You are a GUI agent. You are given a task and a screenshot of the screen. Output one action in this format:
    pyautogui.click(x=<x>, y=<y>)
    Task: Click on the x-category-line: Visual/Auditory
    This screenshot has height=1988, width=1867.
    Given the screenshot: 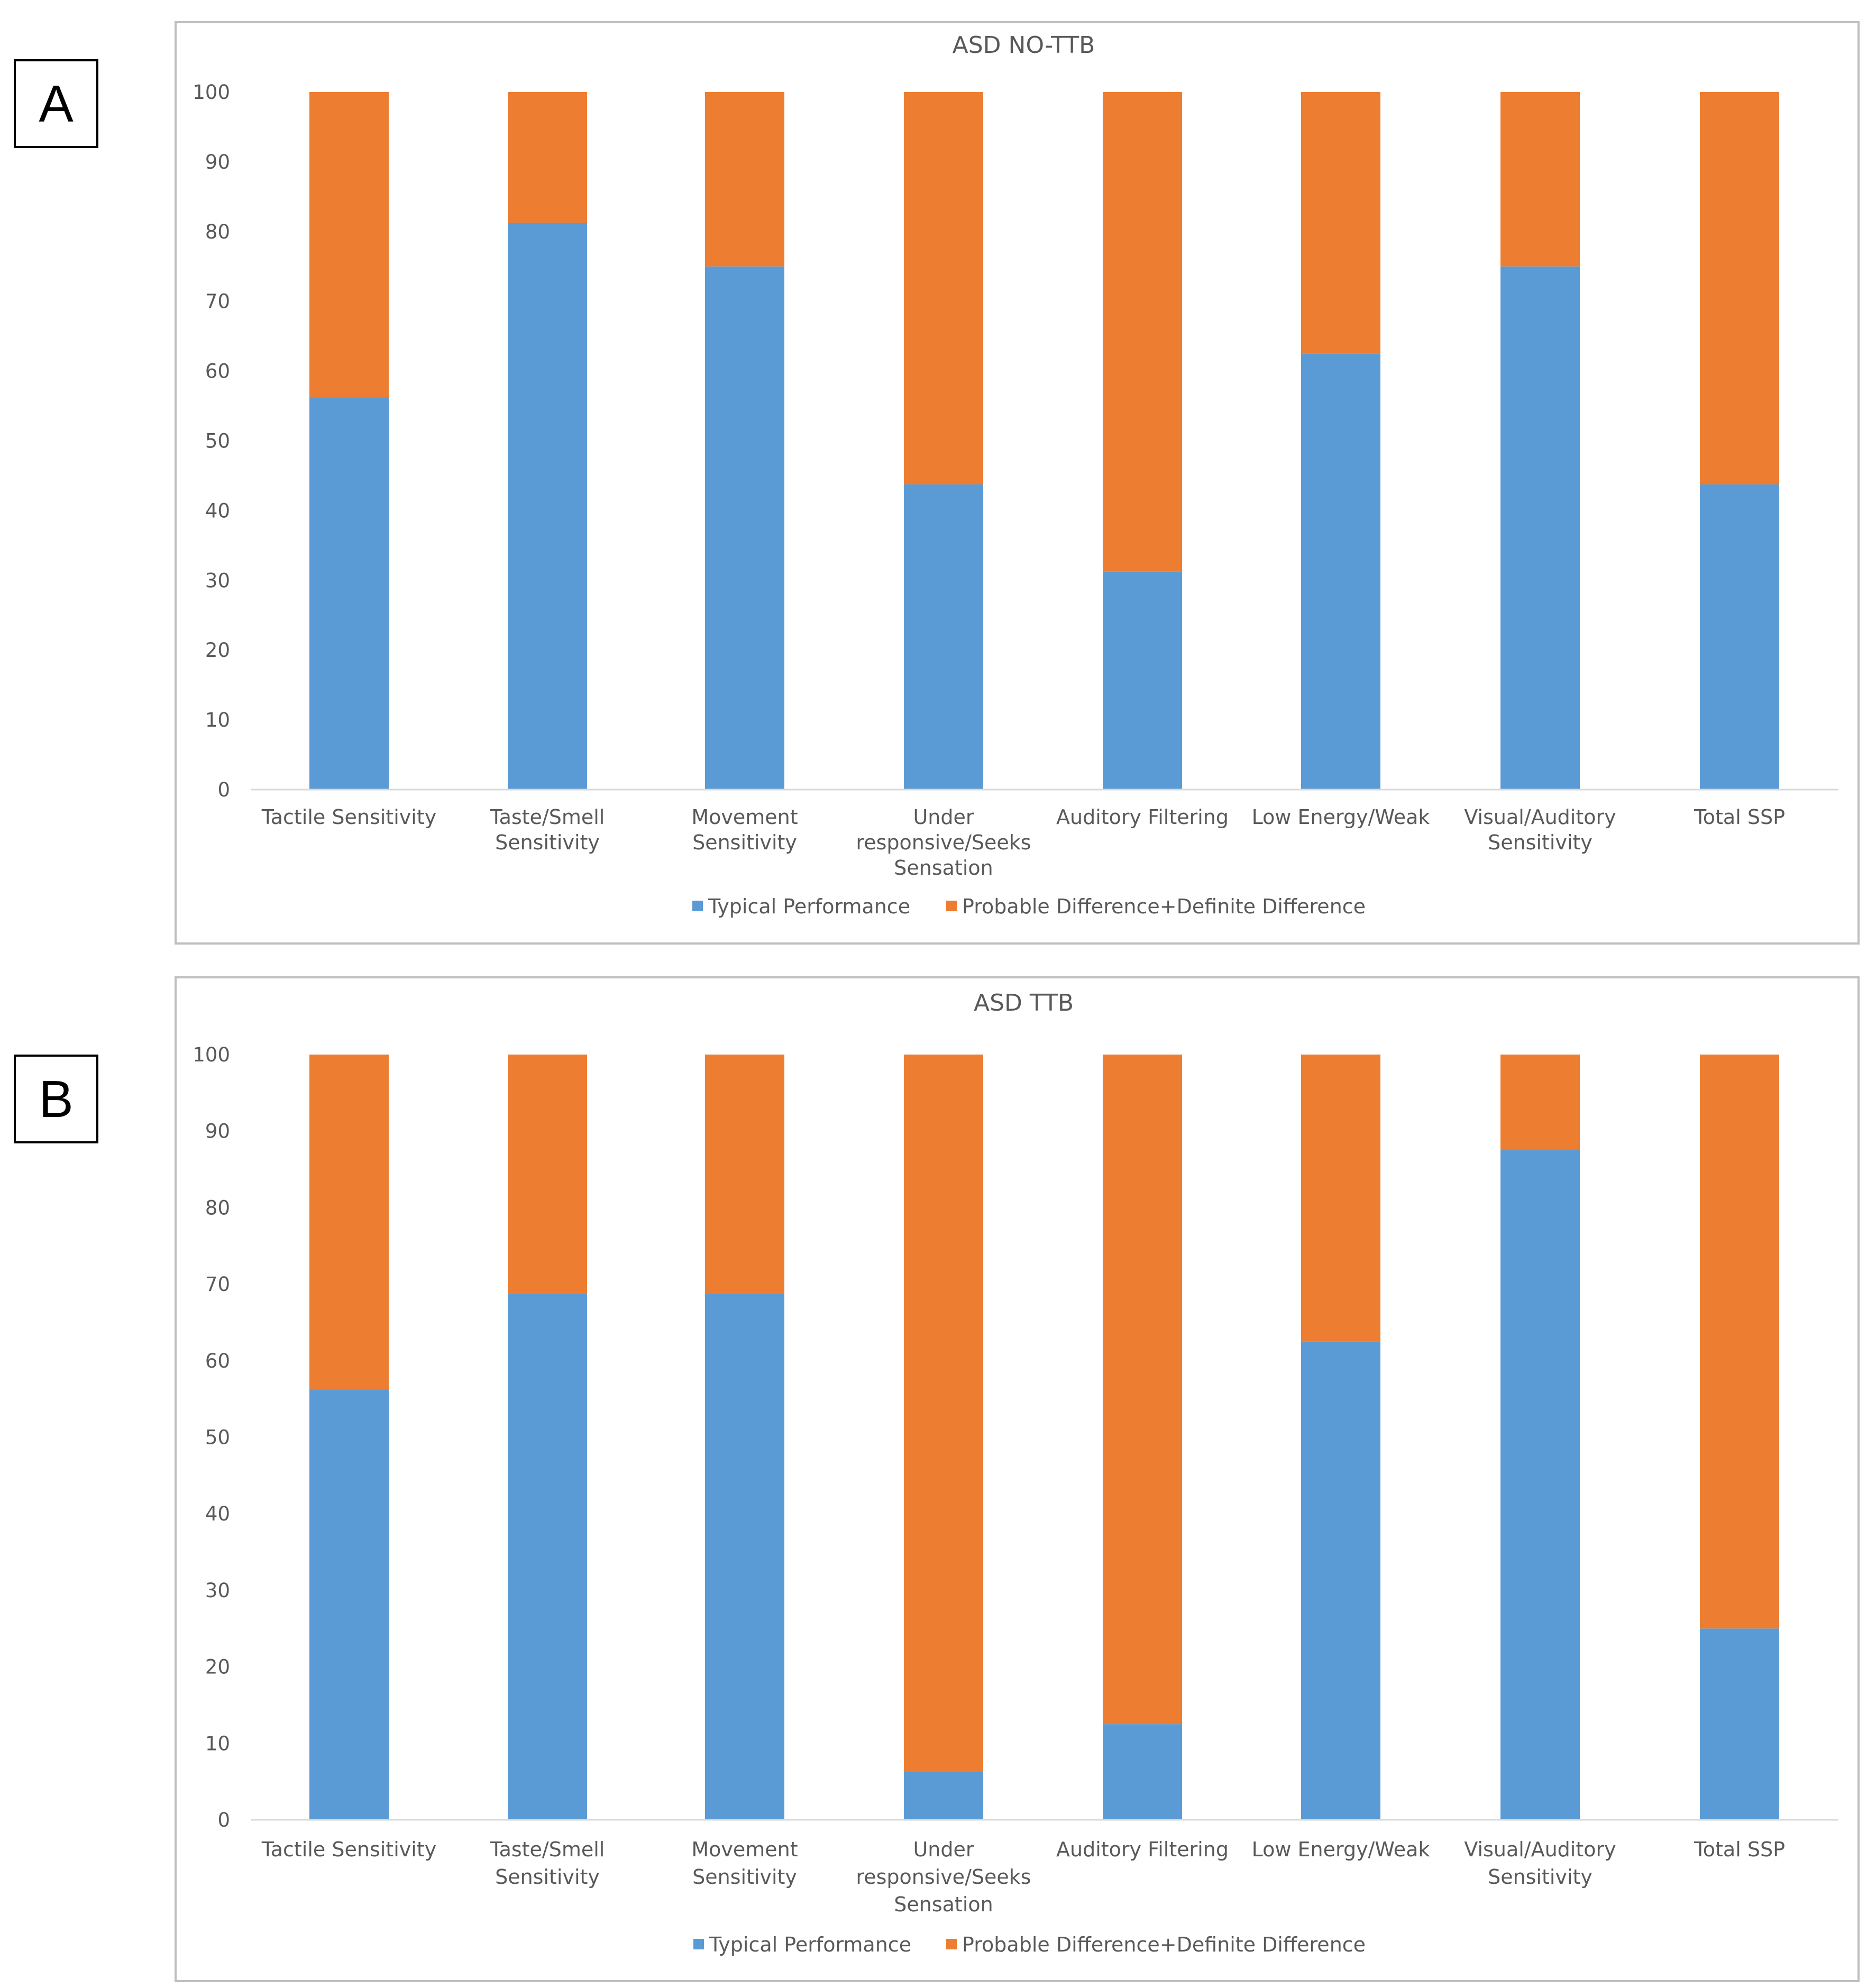 What is the action you would take?
    pyautogui.click(x=1540, y=817)
    